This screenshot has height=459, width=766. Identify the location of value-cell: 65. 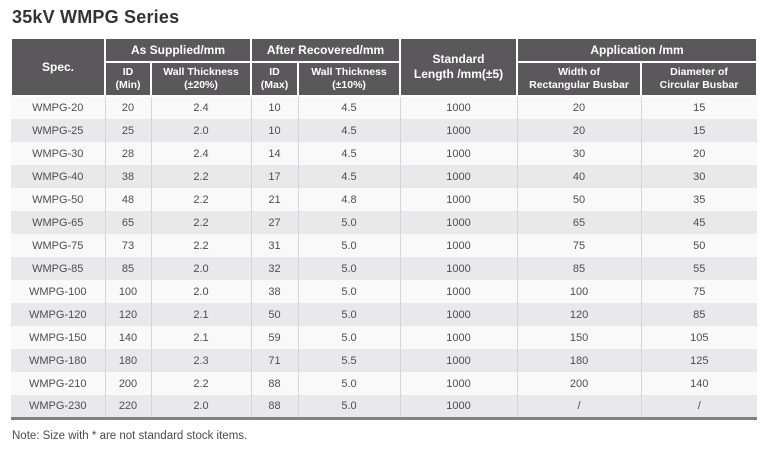
(579, 222).